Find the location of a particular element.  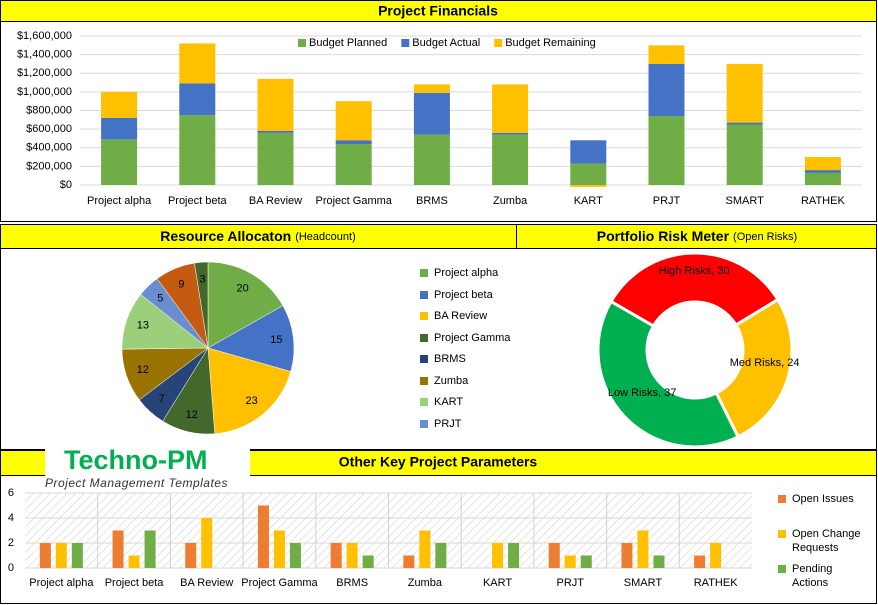

legend-item: Project Gamma is located at coordinates (470, 338).